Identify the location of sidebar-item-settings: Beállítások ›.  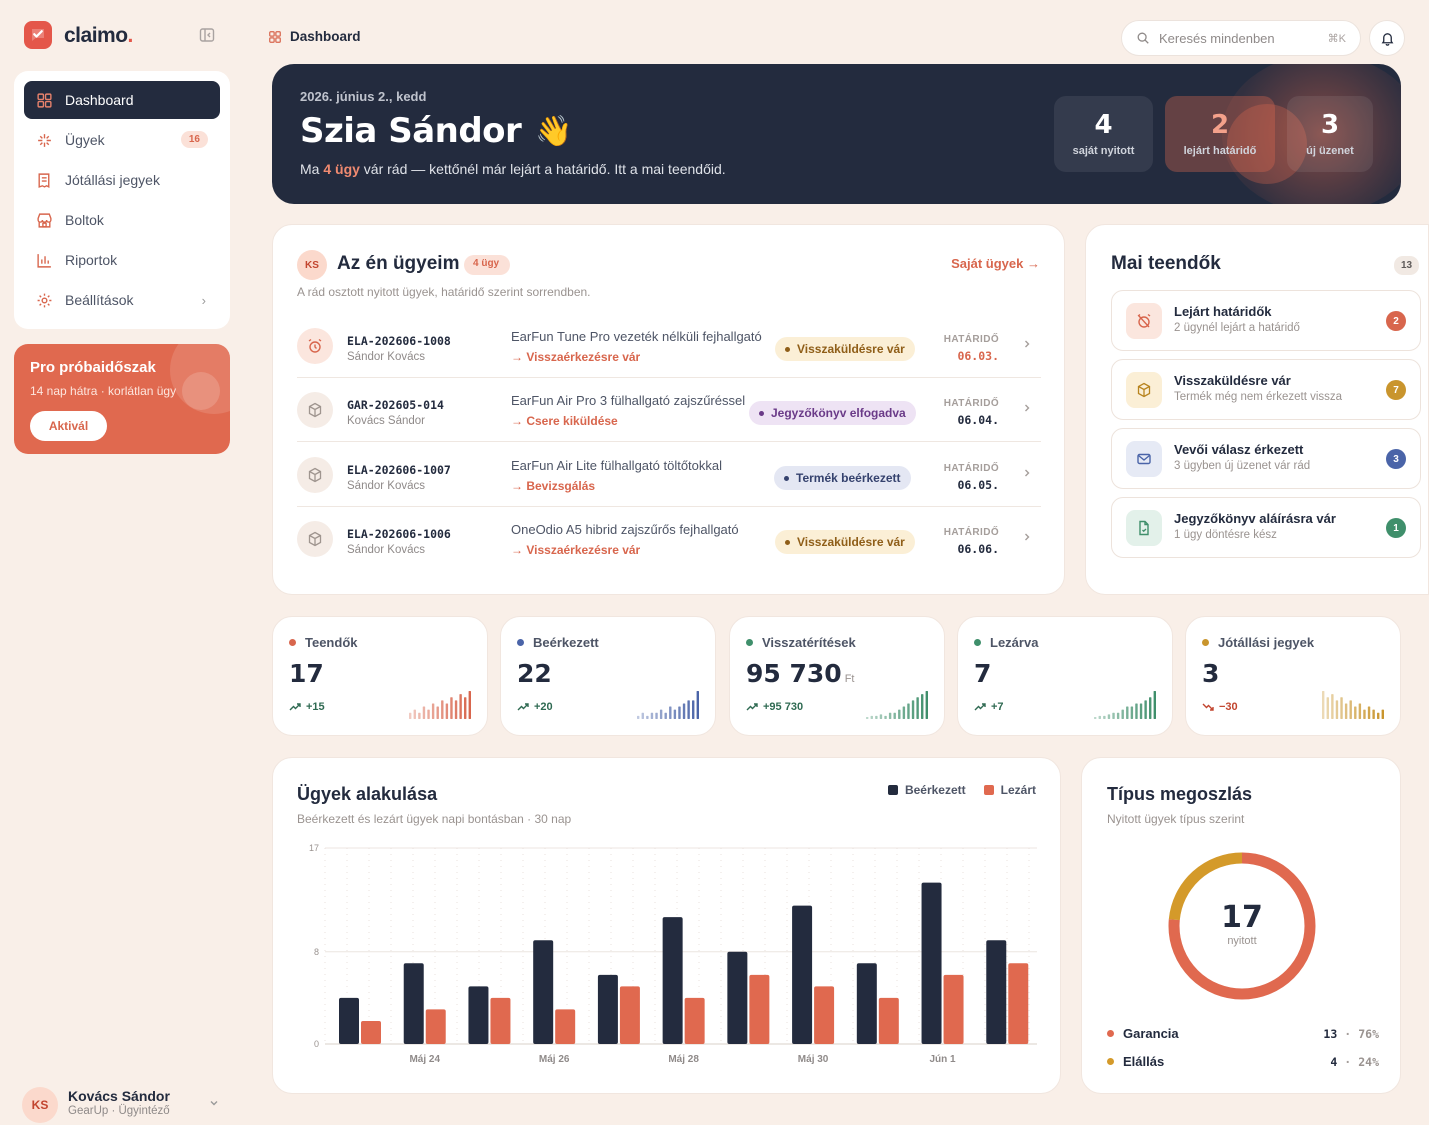
(122, 300).